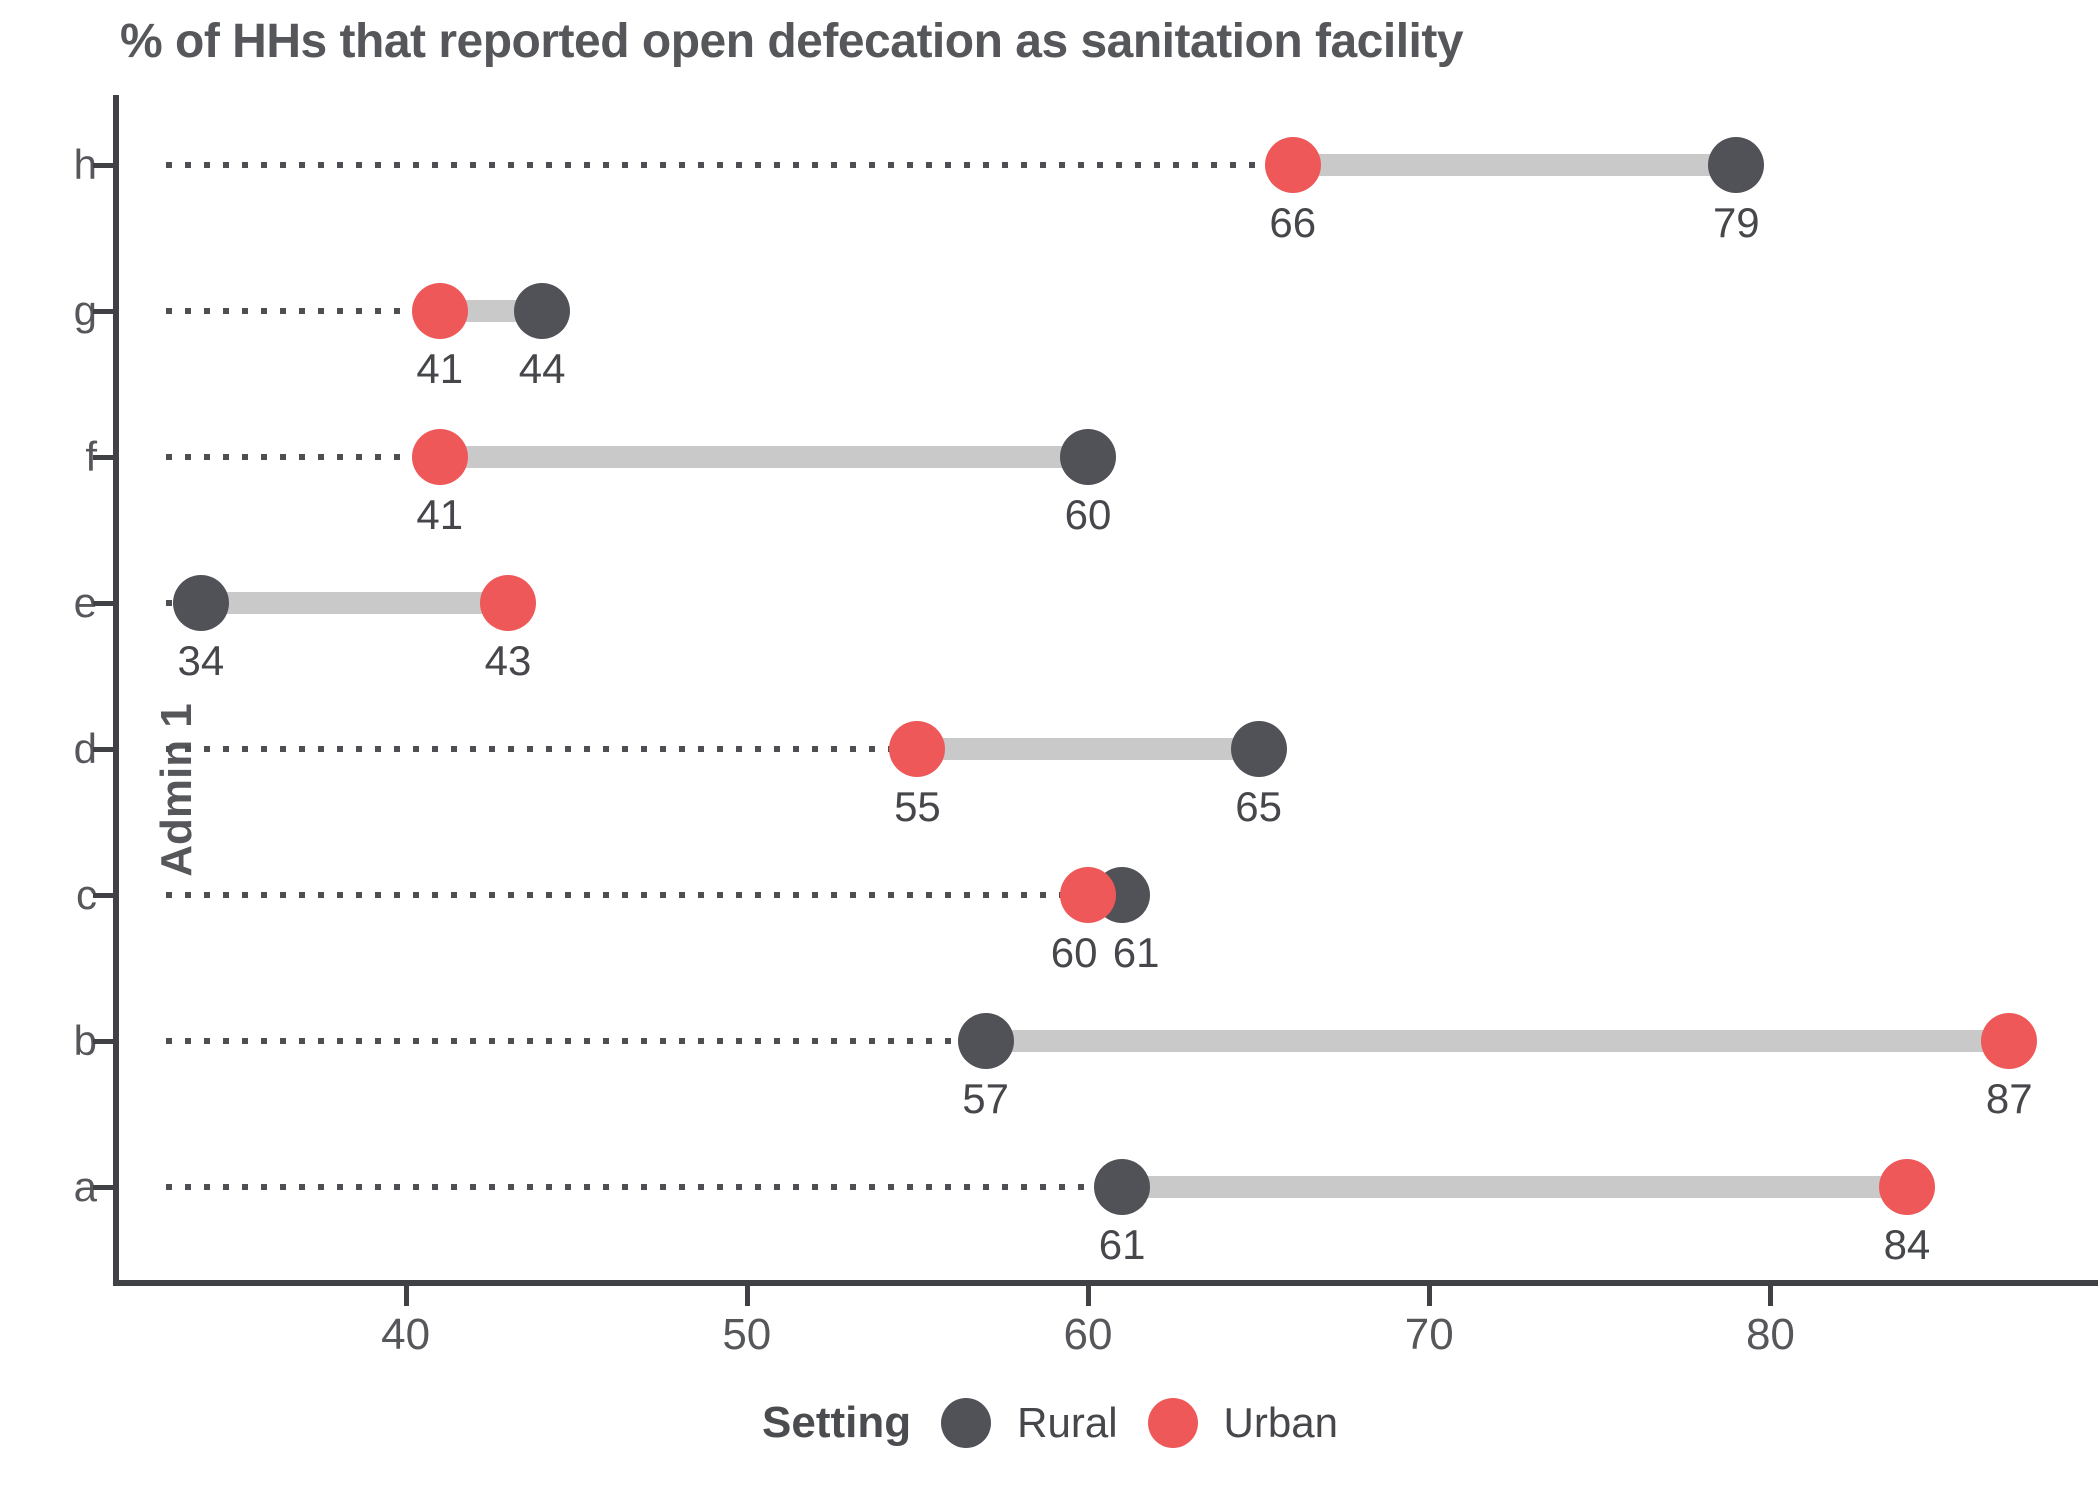  What do you see at coordinates (1280, 1422) in the screenshot?
I see `legend-label-urban: Urban` at bounding box center [1280, 1422].